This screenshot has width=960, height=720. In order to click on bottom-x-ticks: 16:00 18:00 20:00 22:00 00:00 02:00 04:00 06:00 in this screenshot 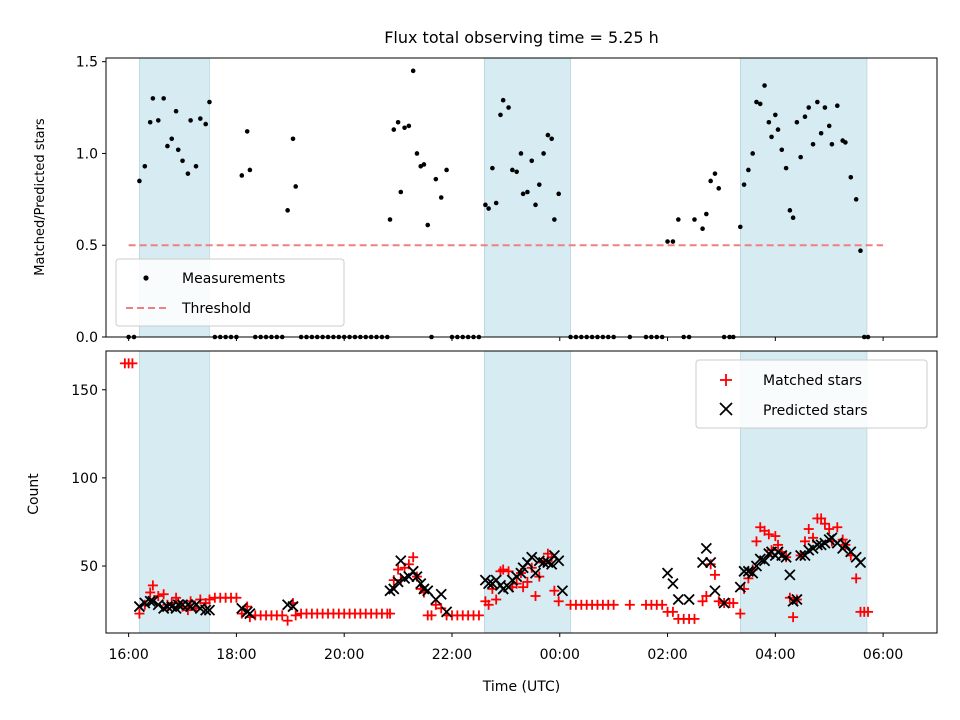, I will do `click(505, 648)`.